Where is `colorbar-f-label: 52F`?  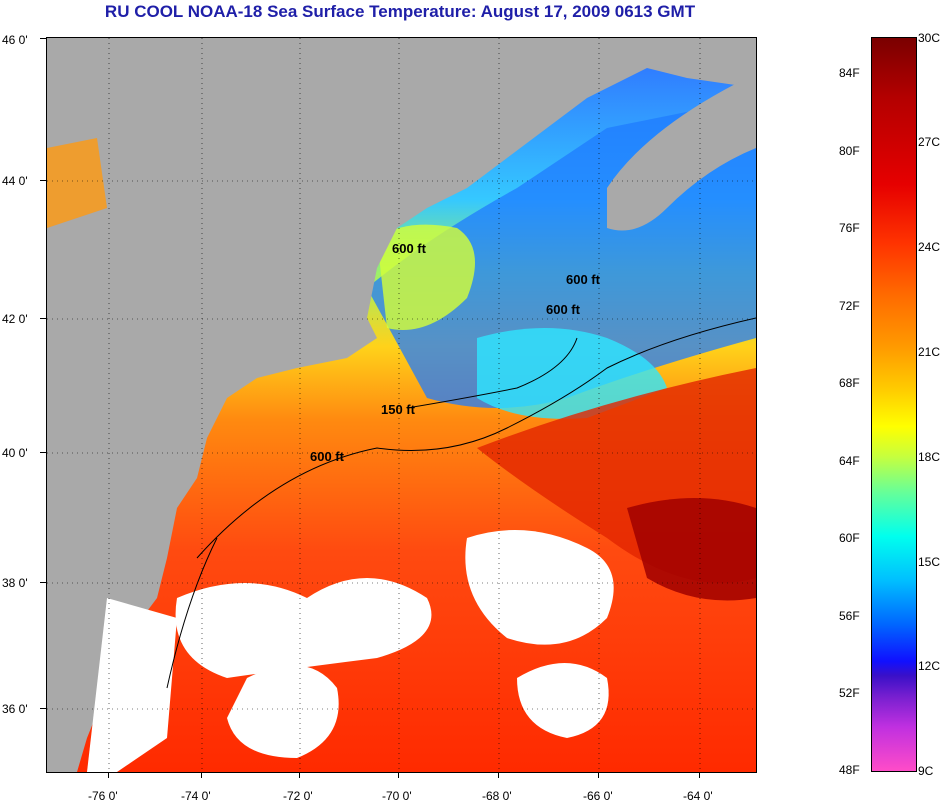
colorbar-f-label: 52F is located at coordinates (849, 693).